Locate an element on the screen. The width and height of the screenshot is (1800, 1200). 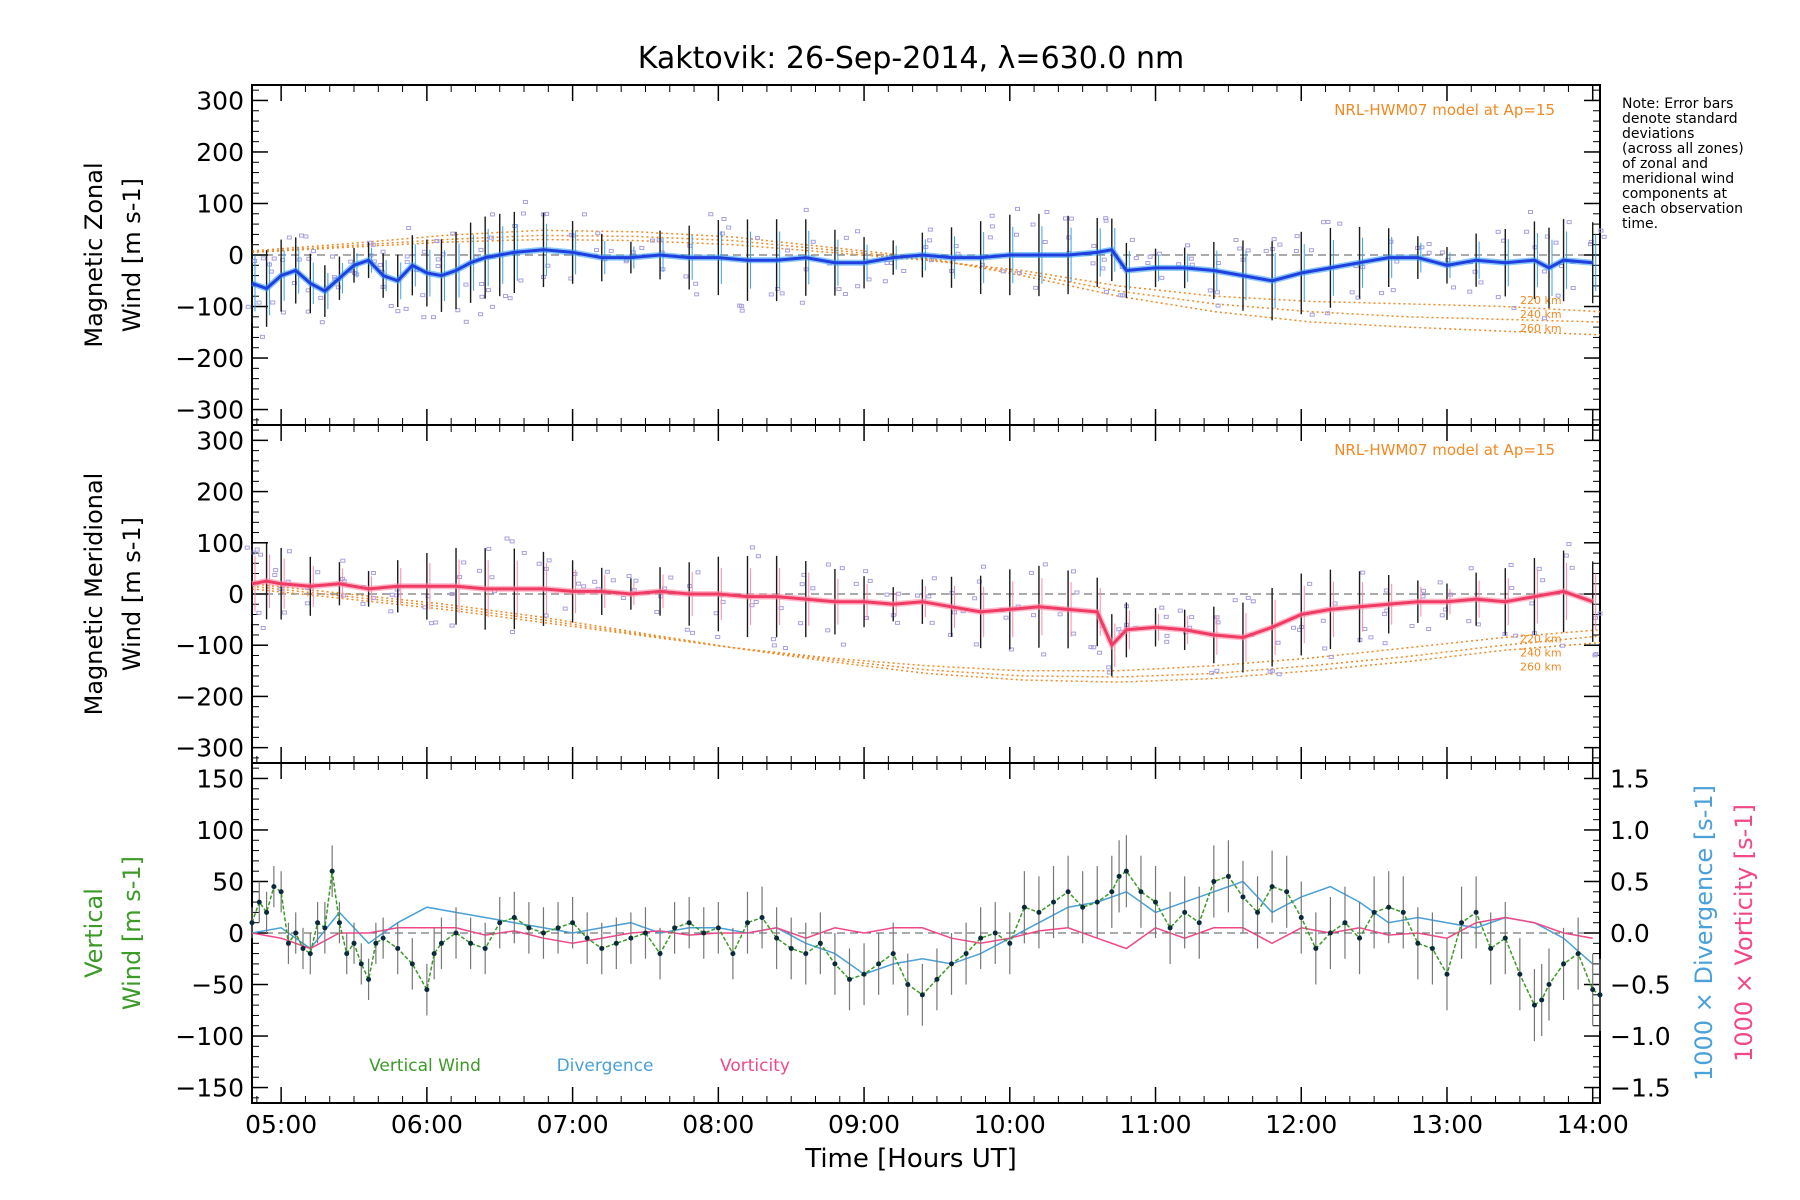
vertical-wind-line is located at coordinates (926, 938).